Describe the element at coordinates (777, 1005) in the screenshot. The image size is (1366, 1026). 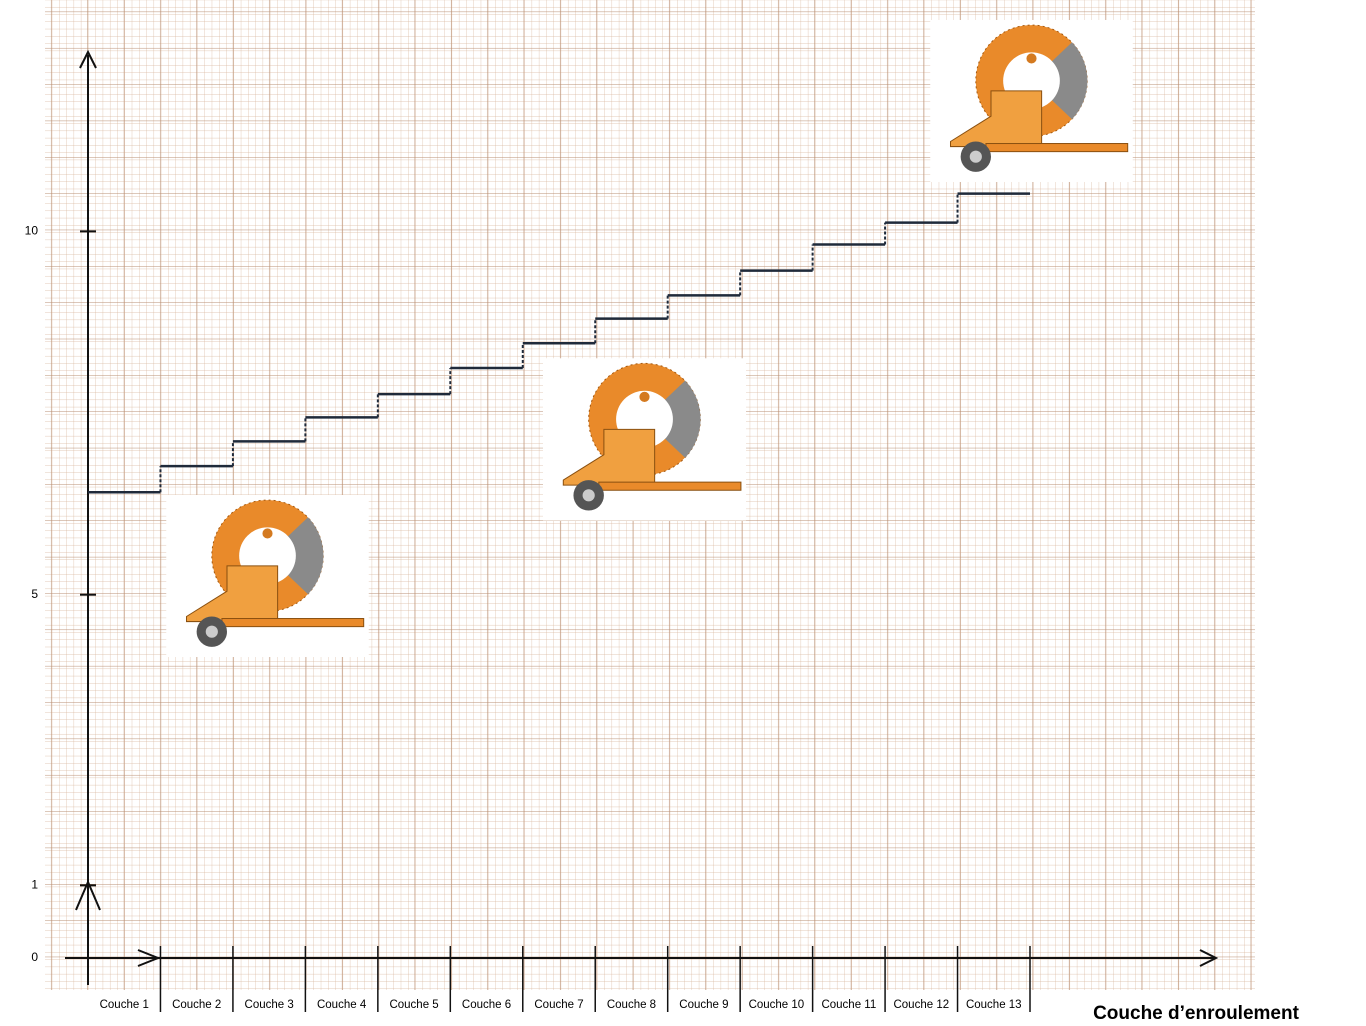
I see `x-tick-label: Couche 10` at that location.